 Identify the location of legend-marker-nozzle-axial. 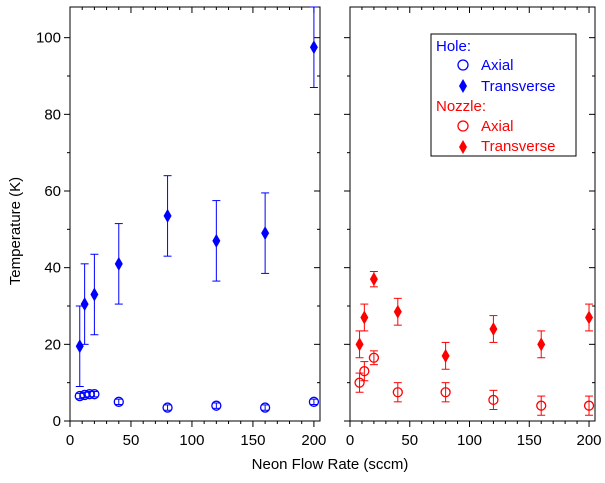
(463, 126).